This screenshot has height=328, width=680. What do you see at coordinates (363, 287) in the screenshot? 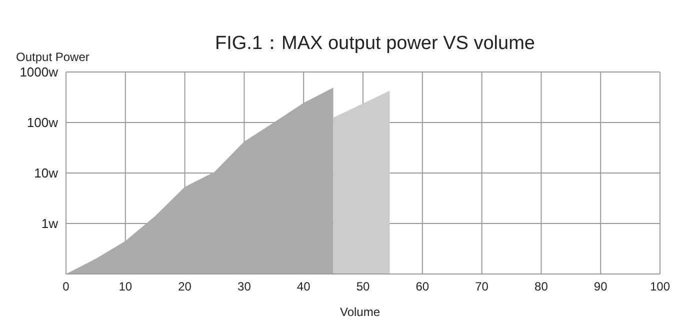
I see `x-tick-label: 50` at bounding box center [363, 287].